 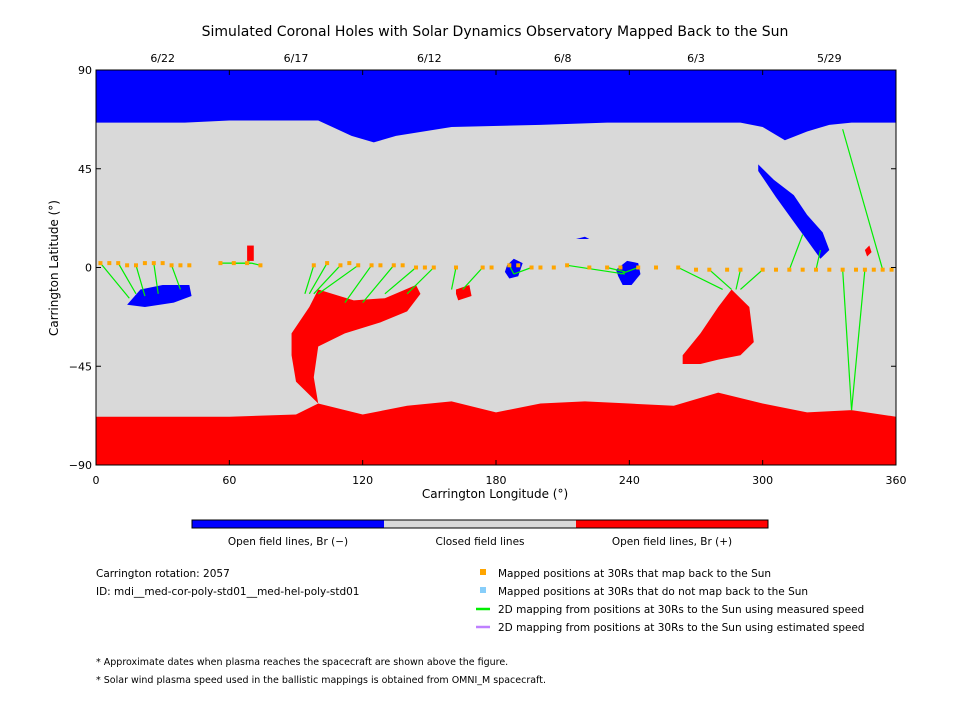 What do you see at coordinates (88, 268) in the screenshot?
I see `y-tick-label: 0` at bounding box center [88, 268].